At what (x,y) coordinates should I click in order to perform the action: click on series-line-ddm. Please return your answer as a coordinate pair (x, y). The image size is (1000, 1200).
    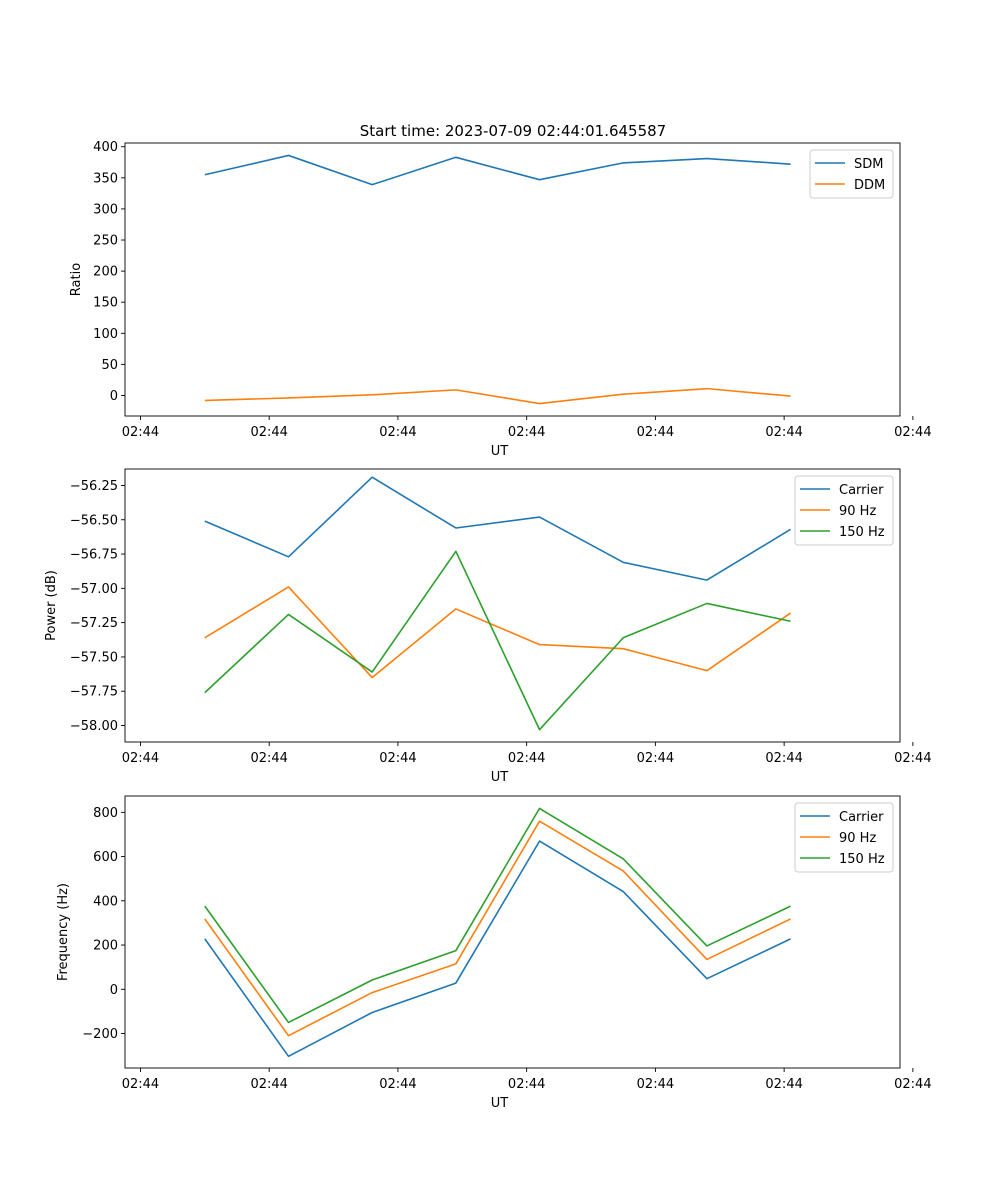
    Looking at the image, I should click on (497, 396).